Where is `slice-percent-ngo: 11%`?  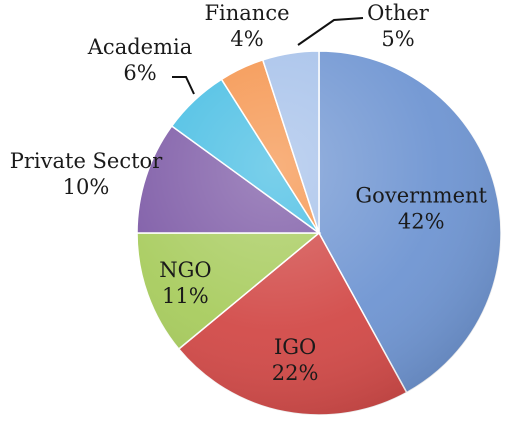 slice-percent-ngo: 11% is located at coordinates (185, 296).